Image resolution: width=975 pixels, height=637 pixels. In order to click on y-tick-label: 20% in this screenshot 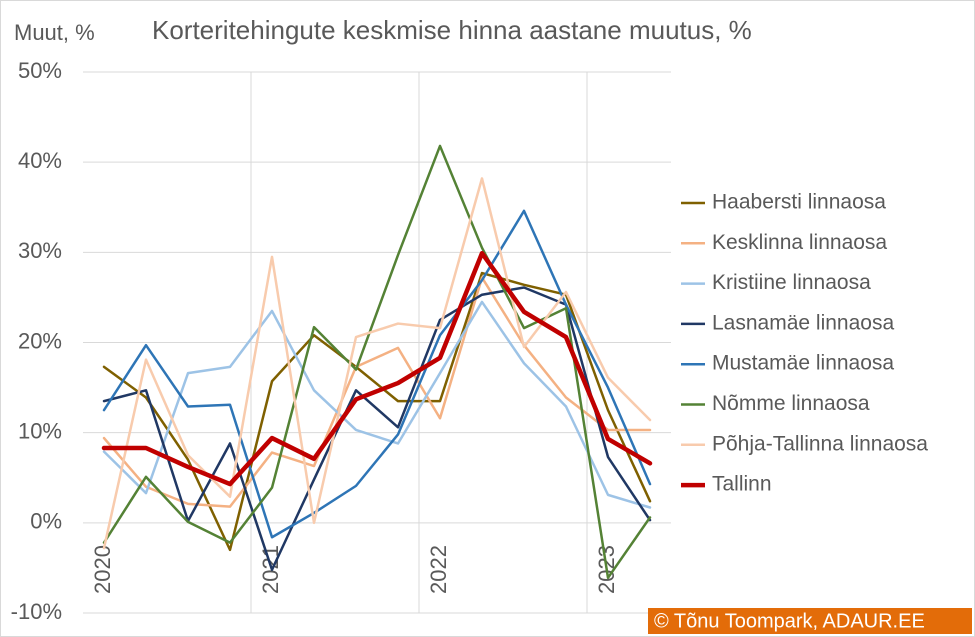, I will do `click(40, 340)`.